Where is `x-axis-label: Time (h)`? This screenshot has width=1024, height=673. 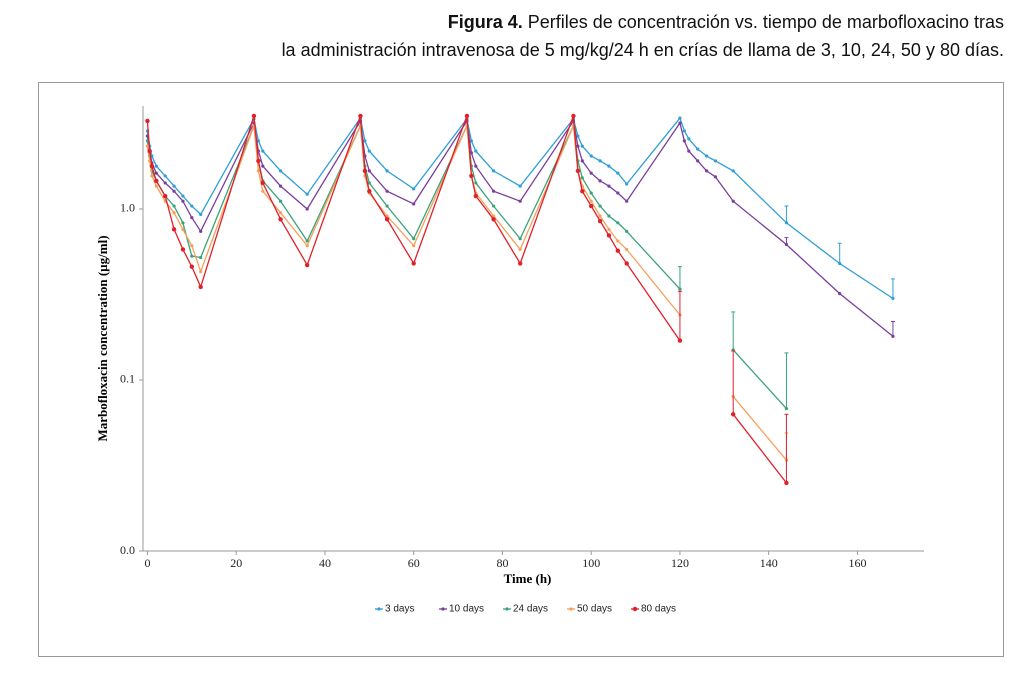
x-axis-label: Time (h) is located at coordinates (528, 578).